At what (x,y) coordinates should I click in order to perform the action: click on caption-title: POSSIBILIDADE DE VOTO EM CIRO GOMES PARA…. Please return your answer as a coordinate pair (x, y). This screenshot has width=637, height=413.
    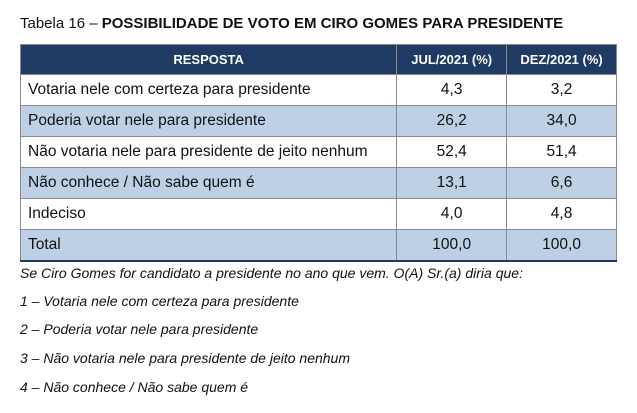
    Looking at the image, I should click on (332, 23).